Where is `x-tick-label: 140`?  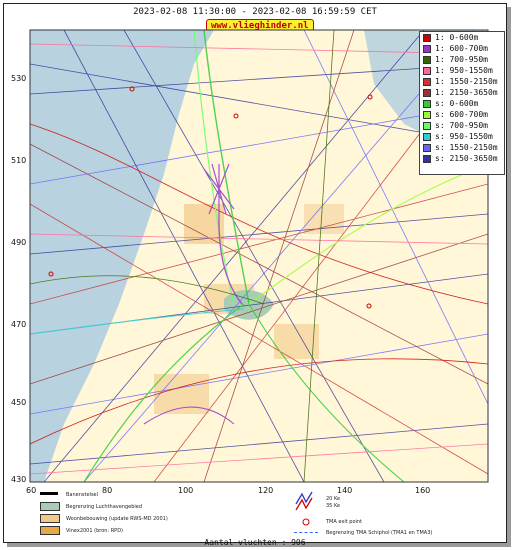 x-tick-label: 140 is located at coordinates (344, 490).